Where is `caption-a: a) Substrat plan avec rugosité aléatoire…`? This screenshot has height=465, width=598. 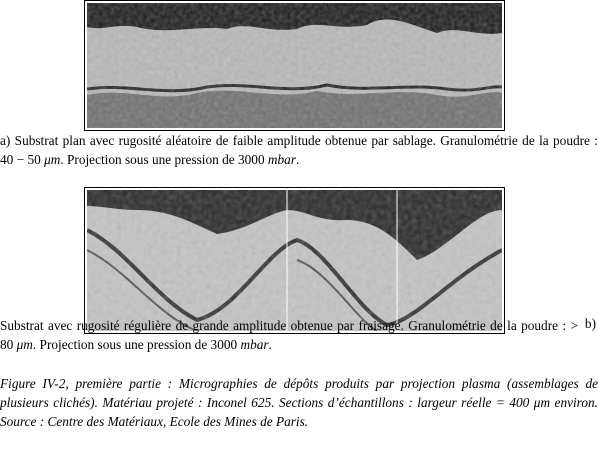
caption-a: a) Substrat plan avec rugosité aléatoire… is located at coordinates (299, 150).